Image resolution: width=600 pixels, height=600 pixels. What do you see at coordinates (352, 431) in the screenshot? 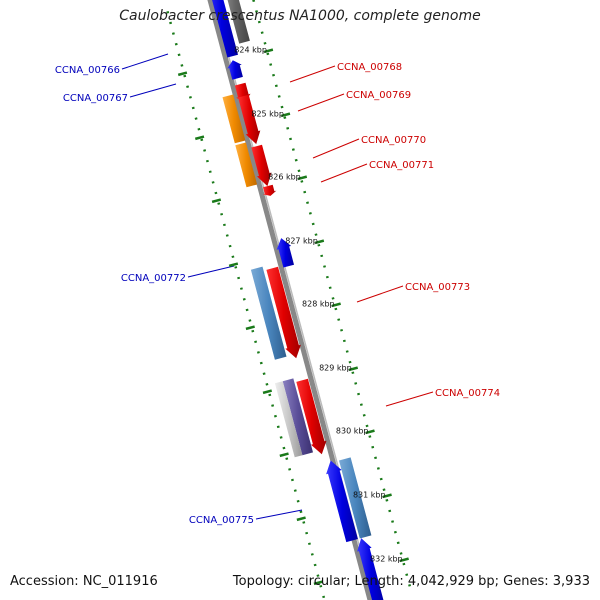
I see `scale-tick-label: 830 kbp` at bounding box center [352, 431].